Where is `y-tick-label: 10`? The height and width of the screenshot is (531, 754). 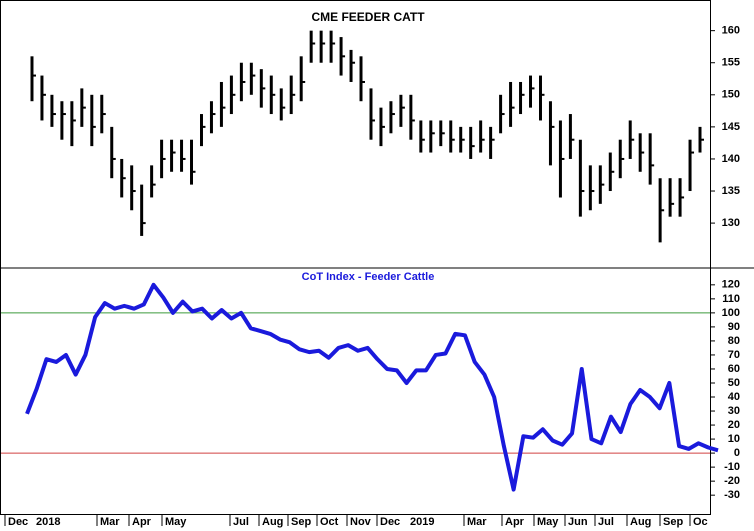
y-tick-label: 10 is located at coordinates (734, 439).